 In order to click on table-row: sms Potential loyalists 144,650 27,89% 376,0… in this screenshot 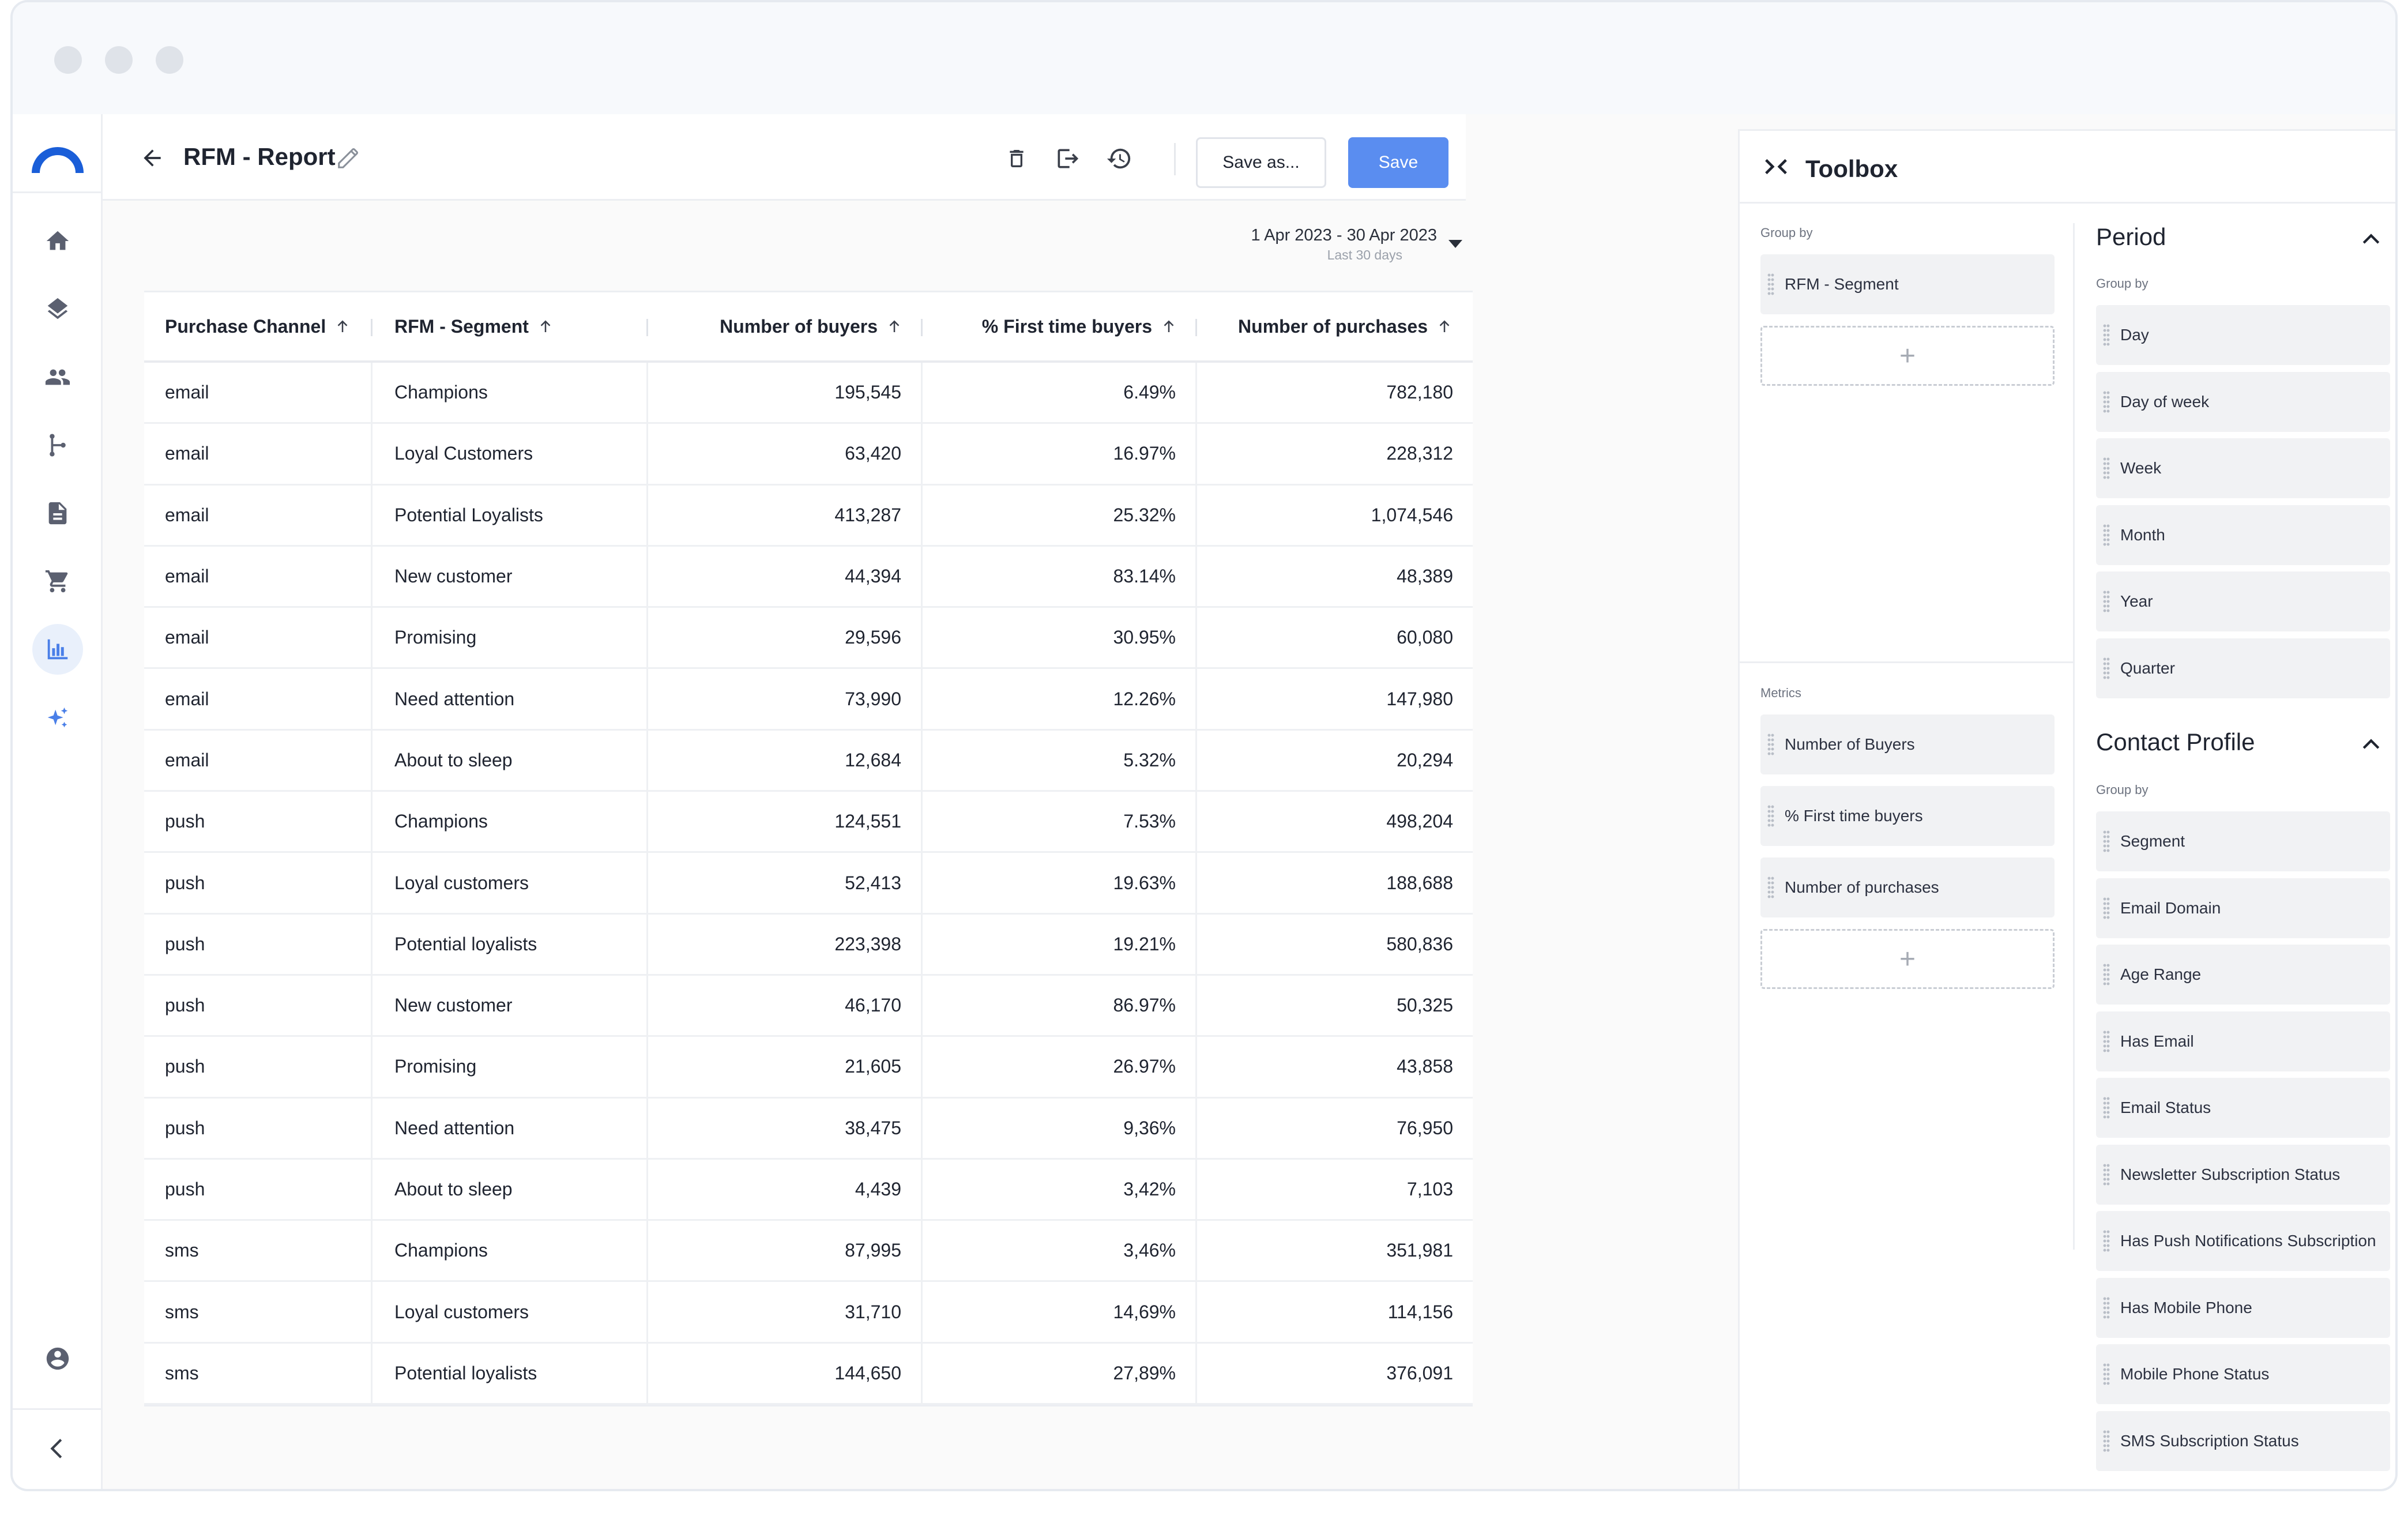, I will do `click(808, 1374)`.